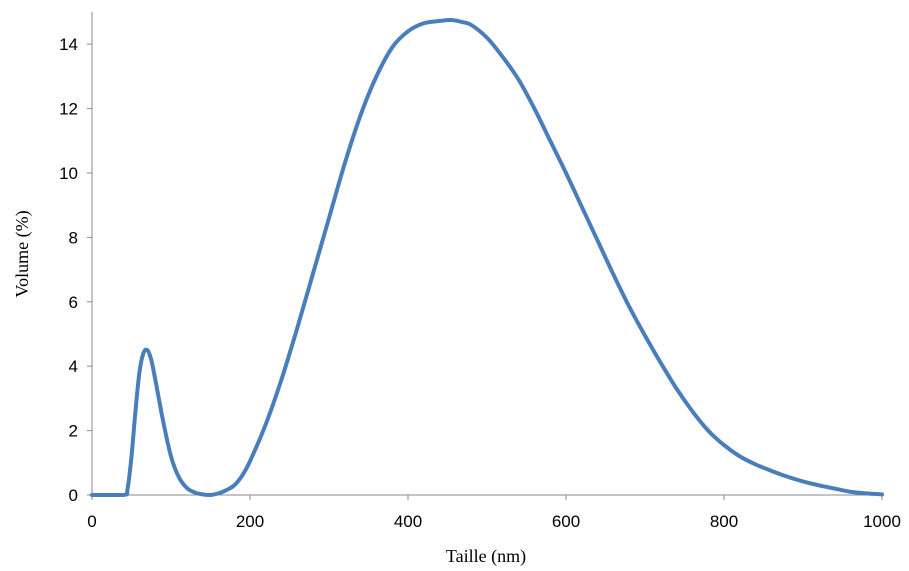 The height and width of the screenshot is (571, 909). Describe the element at coordinates (68, 109) in the screenshot. I see `y-tick-label: 12` at that location.